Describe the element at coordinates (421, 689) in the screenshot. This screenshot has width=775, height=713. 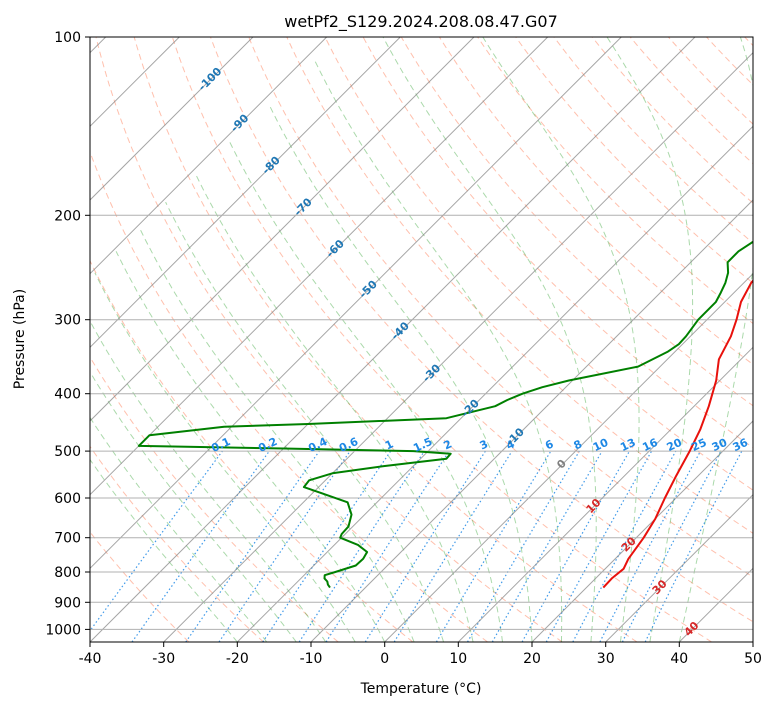
I see `x-axis-label: Temperature (°C)` at that location.